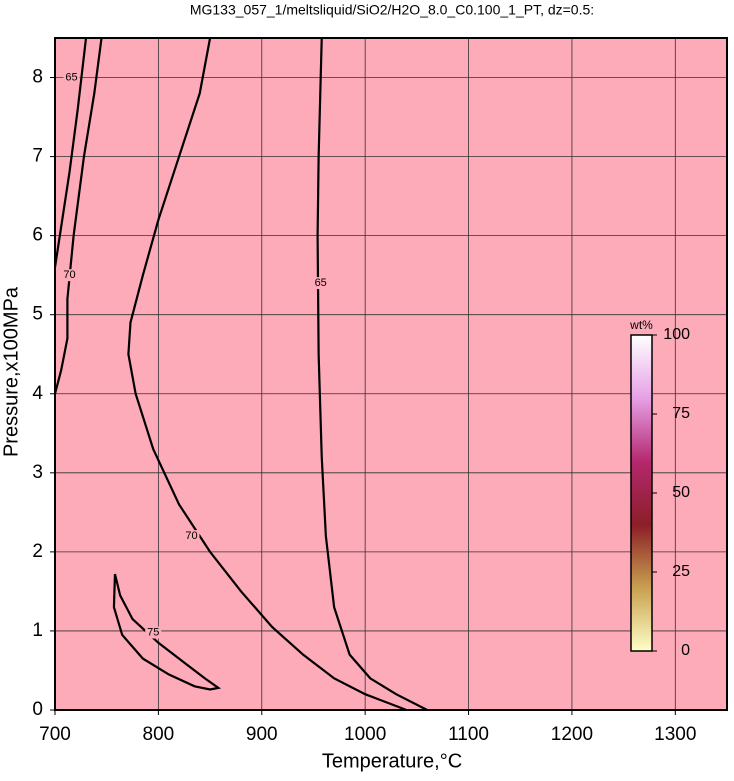 The width and height of the screenshot is (734, 781). What do you see at coordinates (681, 413) in the screenshot?
I see `colorbar-tick-label: 75` at bounding box center [681, 413].